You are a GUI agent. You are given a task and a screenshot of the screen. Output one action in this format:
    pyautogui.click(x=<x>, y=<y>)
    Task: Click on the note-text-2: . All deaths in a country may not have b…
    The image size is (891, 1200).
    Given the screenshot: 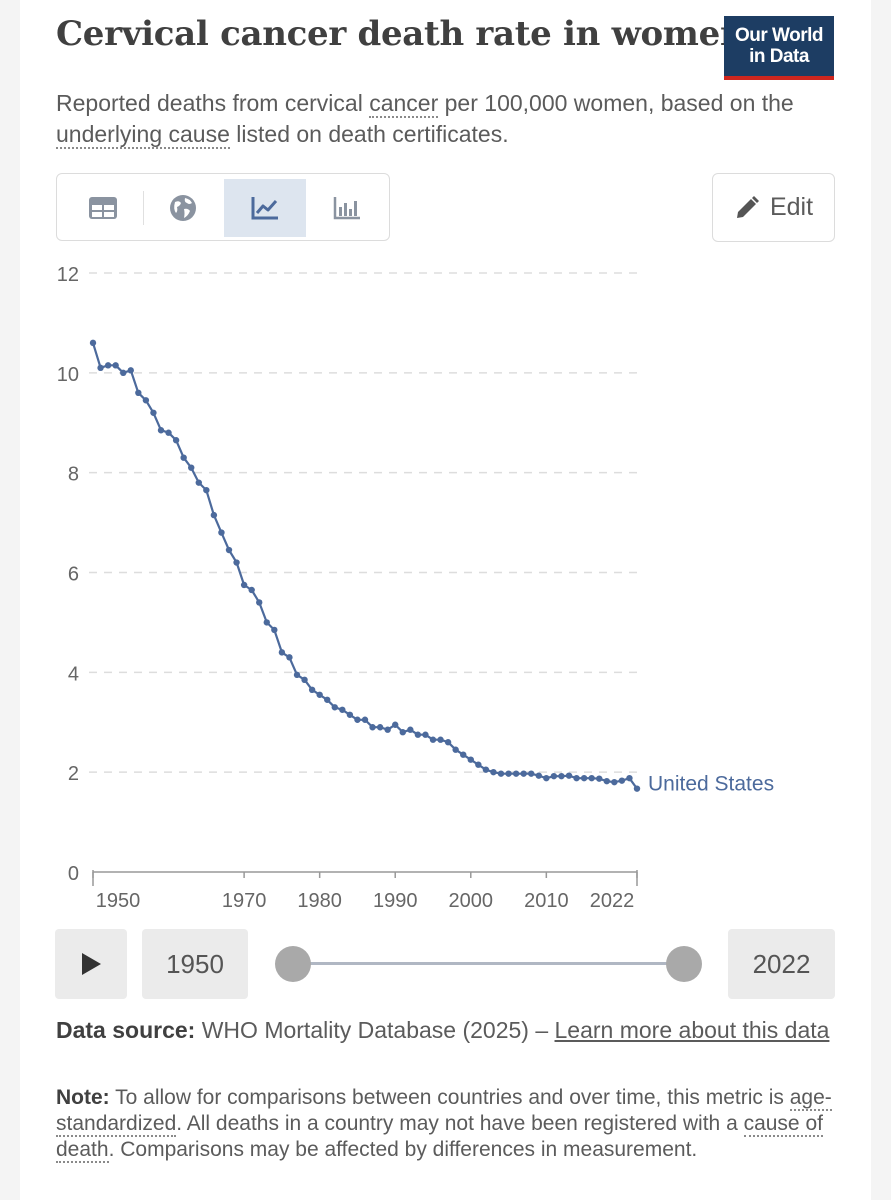 What is the action you would take?
    pyautogui.click(x=460, y=1123)
    